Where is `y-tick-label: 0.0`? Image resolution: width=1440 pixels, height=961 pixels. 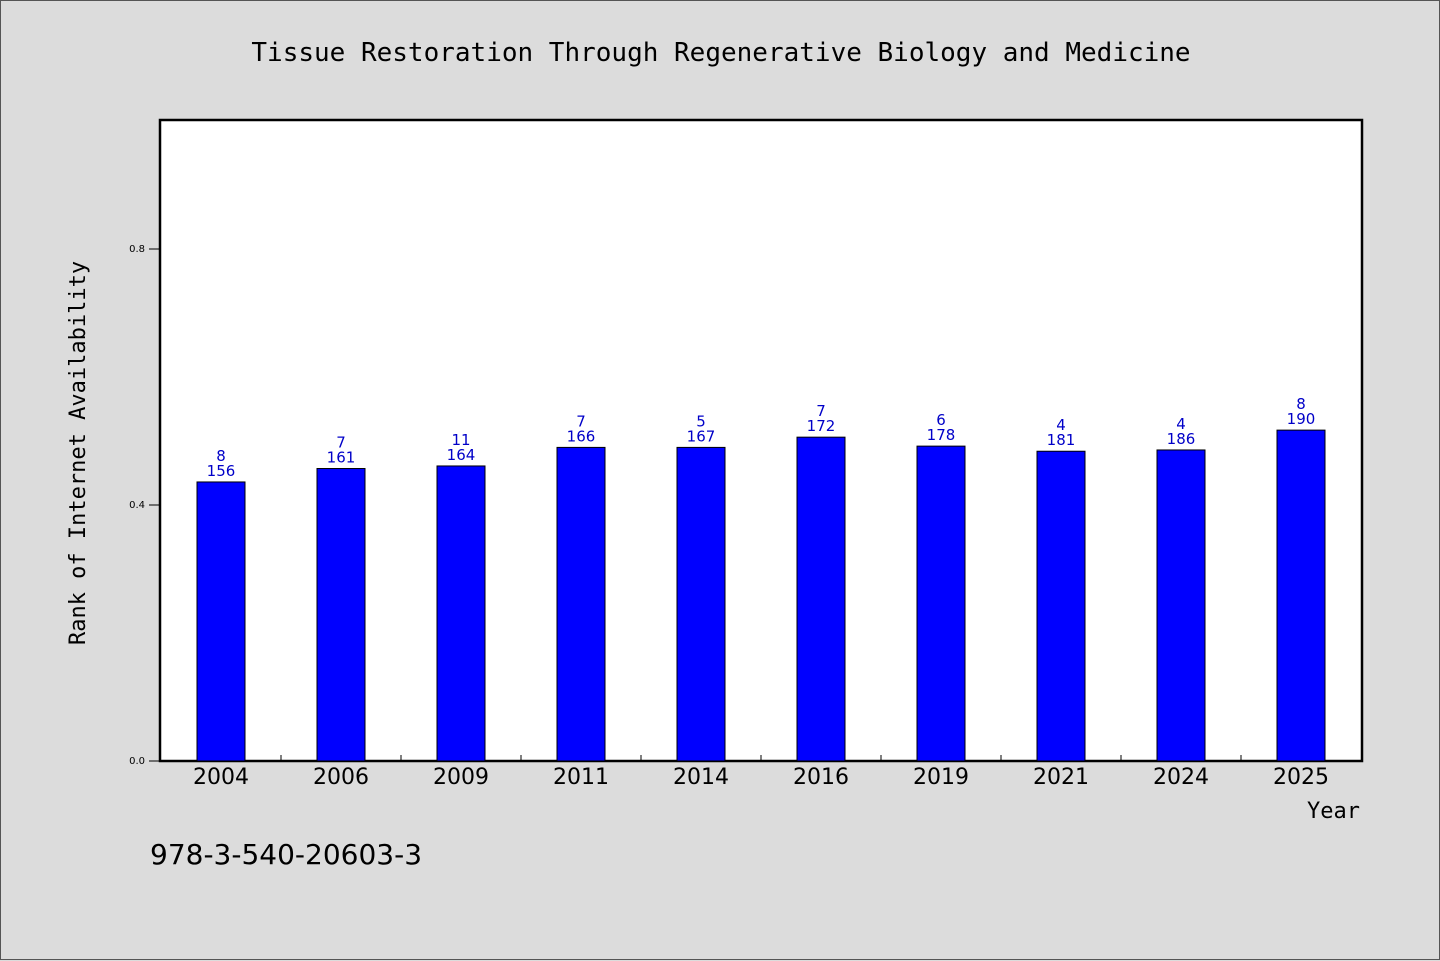
y-tick-label: 0.0 is located at coordinates (137, 761).